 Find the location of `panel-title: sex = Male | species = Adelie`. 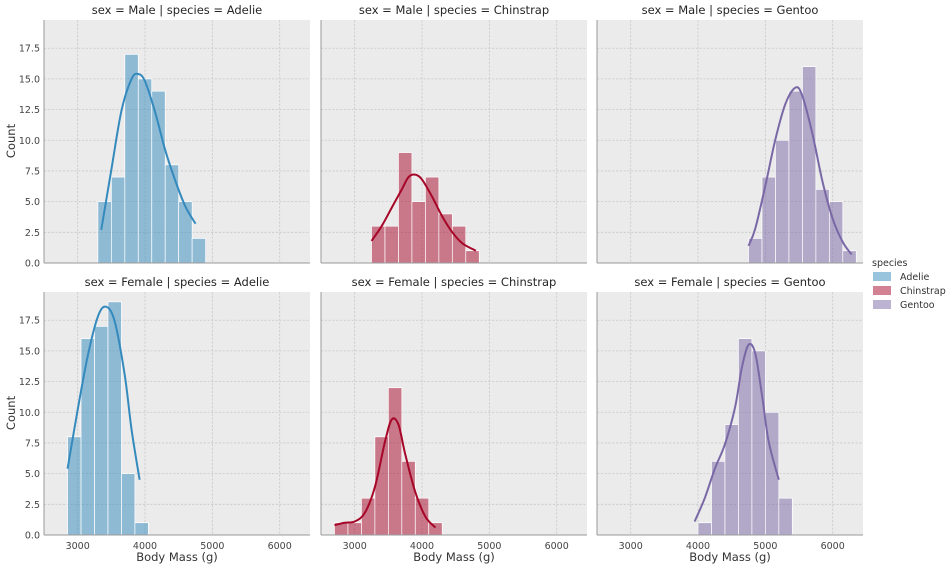

panel-title: sex = Male | species = Adelie is located at coordinates (177, 10).